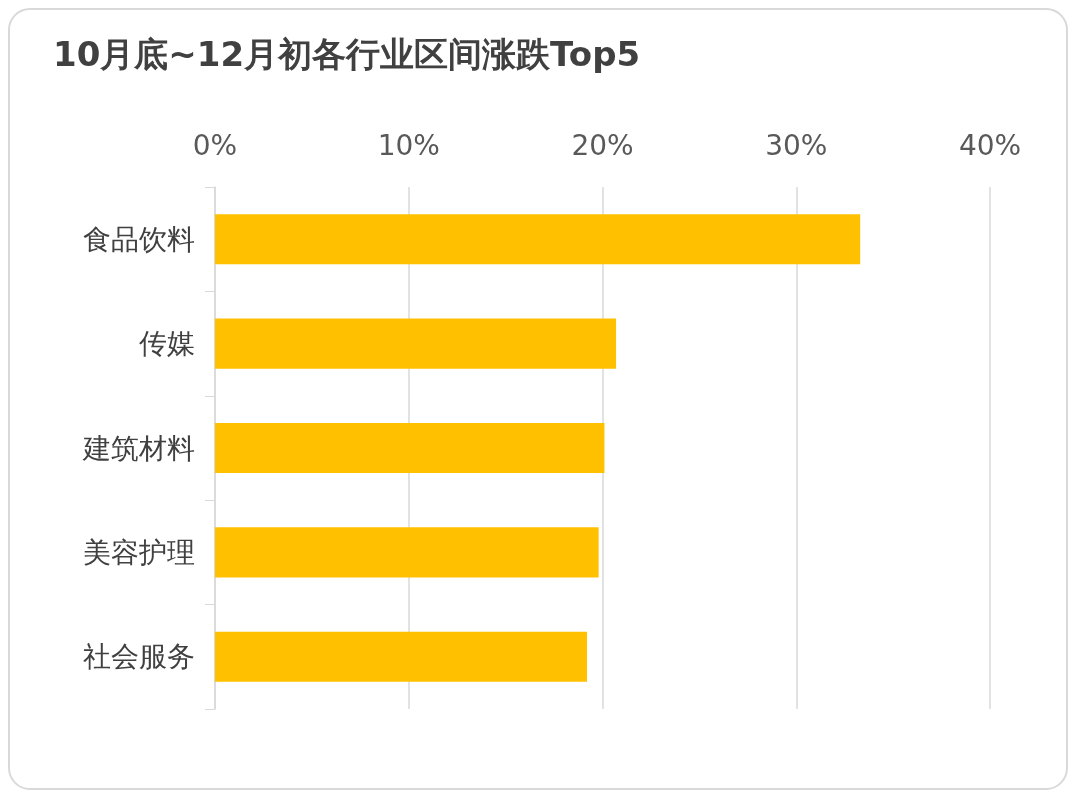  Describe the element at coordinates (215, 145) in the screenshot. I see `x-tick-label: 0%` at that location.